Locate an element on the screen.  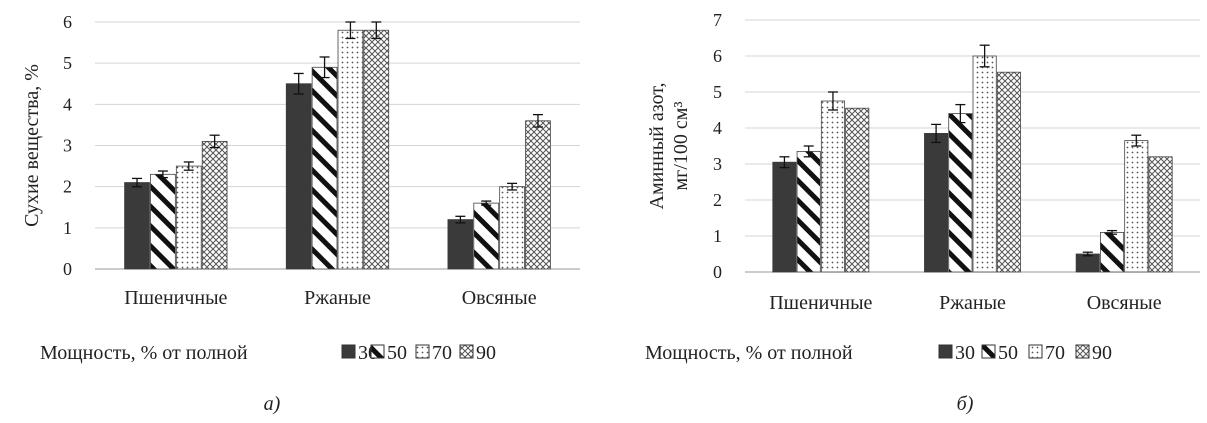
legend-2: Мощность, % от полной 30 50 70 90 is located at coordinates (878, 353).